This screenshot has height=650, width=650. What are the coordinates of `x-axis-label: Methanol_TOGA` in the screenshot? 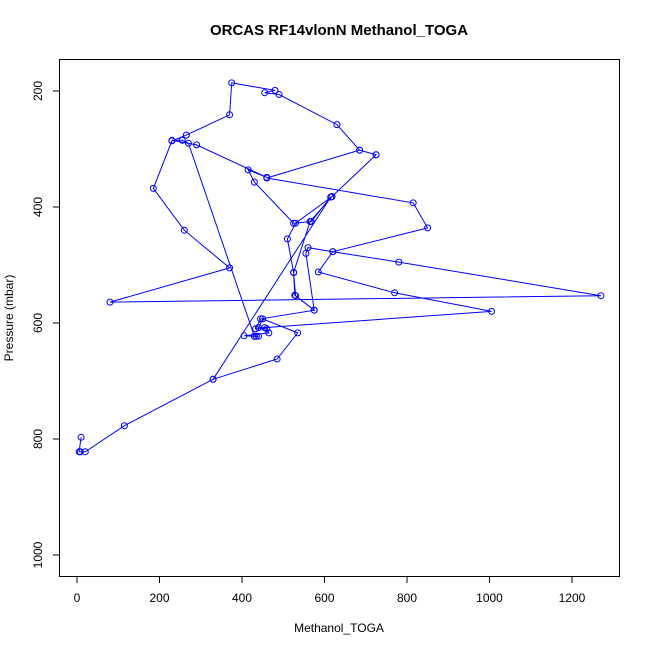 It's located at (339, 628).